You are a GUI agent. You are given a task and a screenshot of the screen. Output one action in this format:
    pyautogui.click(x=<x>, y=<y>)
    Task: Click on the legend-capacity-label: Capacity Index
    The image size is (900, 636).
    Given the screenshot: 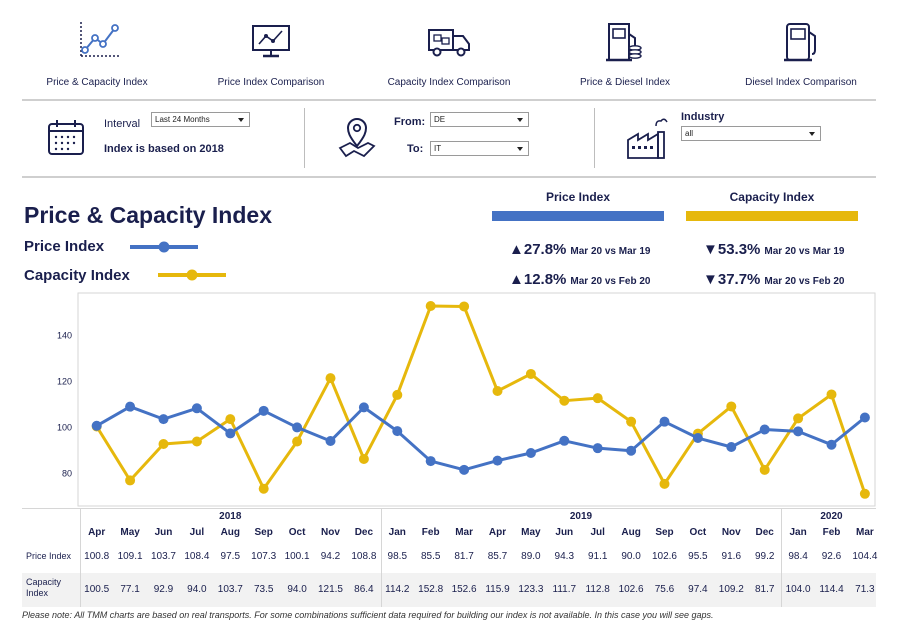 What is the action you would take?
    pyautogui.click(x=77, y=275)
    